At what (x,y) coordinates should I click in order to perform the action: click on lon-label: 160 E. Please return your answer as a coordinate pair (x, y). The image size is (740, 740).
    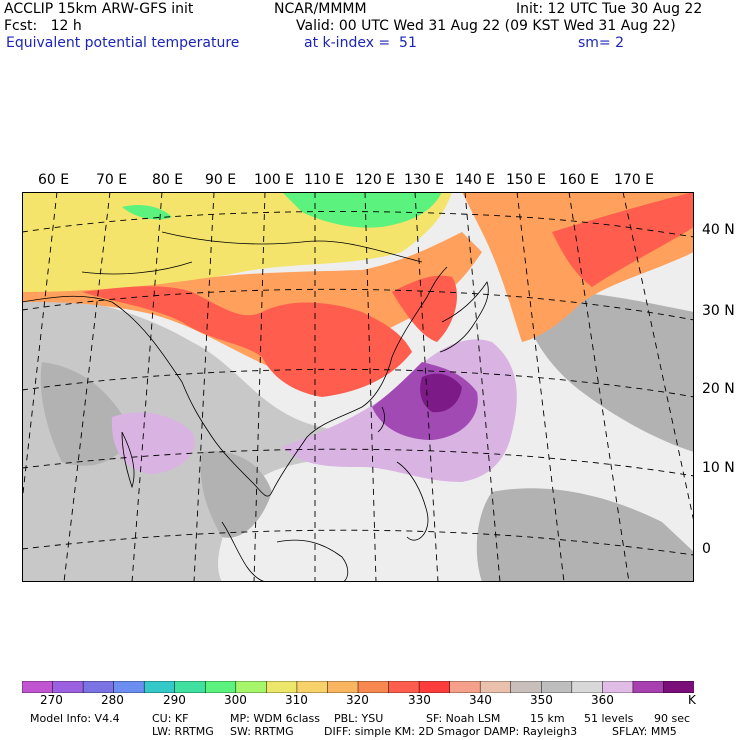
    Looking at the image, I should click on (579, 180).